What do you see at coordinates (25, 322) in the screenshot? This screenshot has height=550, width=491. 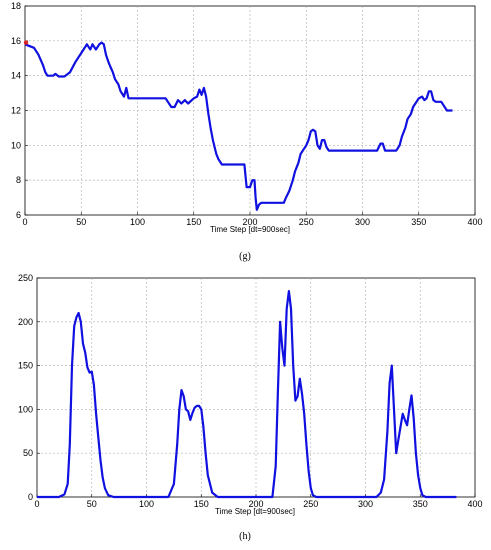 I see `y-tick-label: 200` at bounding box center [25, 322].